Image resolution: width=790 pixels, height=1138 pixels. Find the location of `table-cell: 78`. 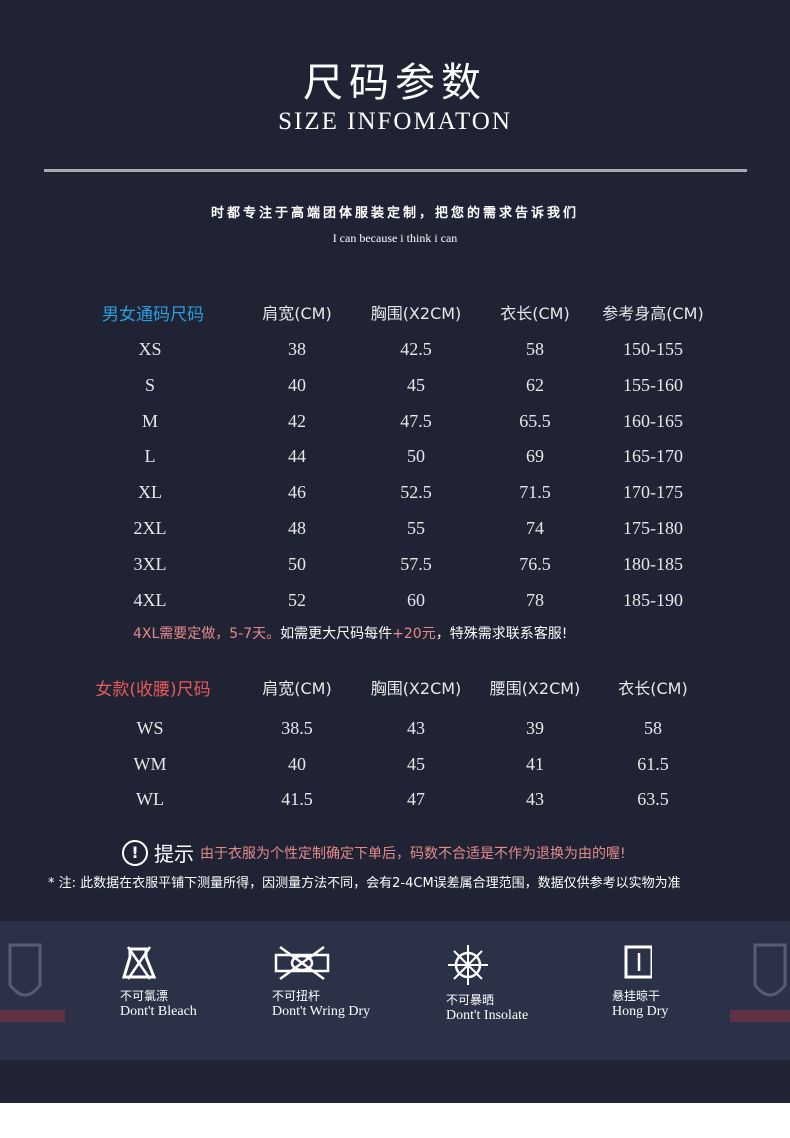

table-cell: 78 is located at coordinates (535, 599).